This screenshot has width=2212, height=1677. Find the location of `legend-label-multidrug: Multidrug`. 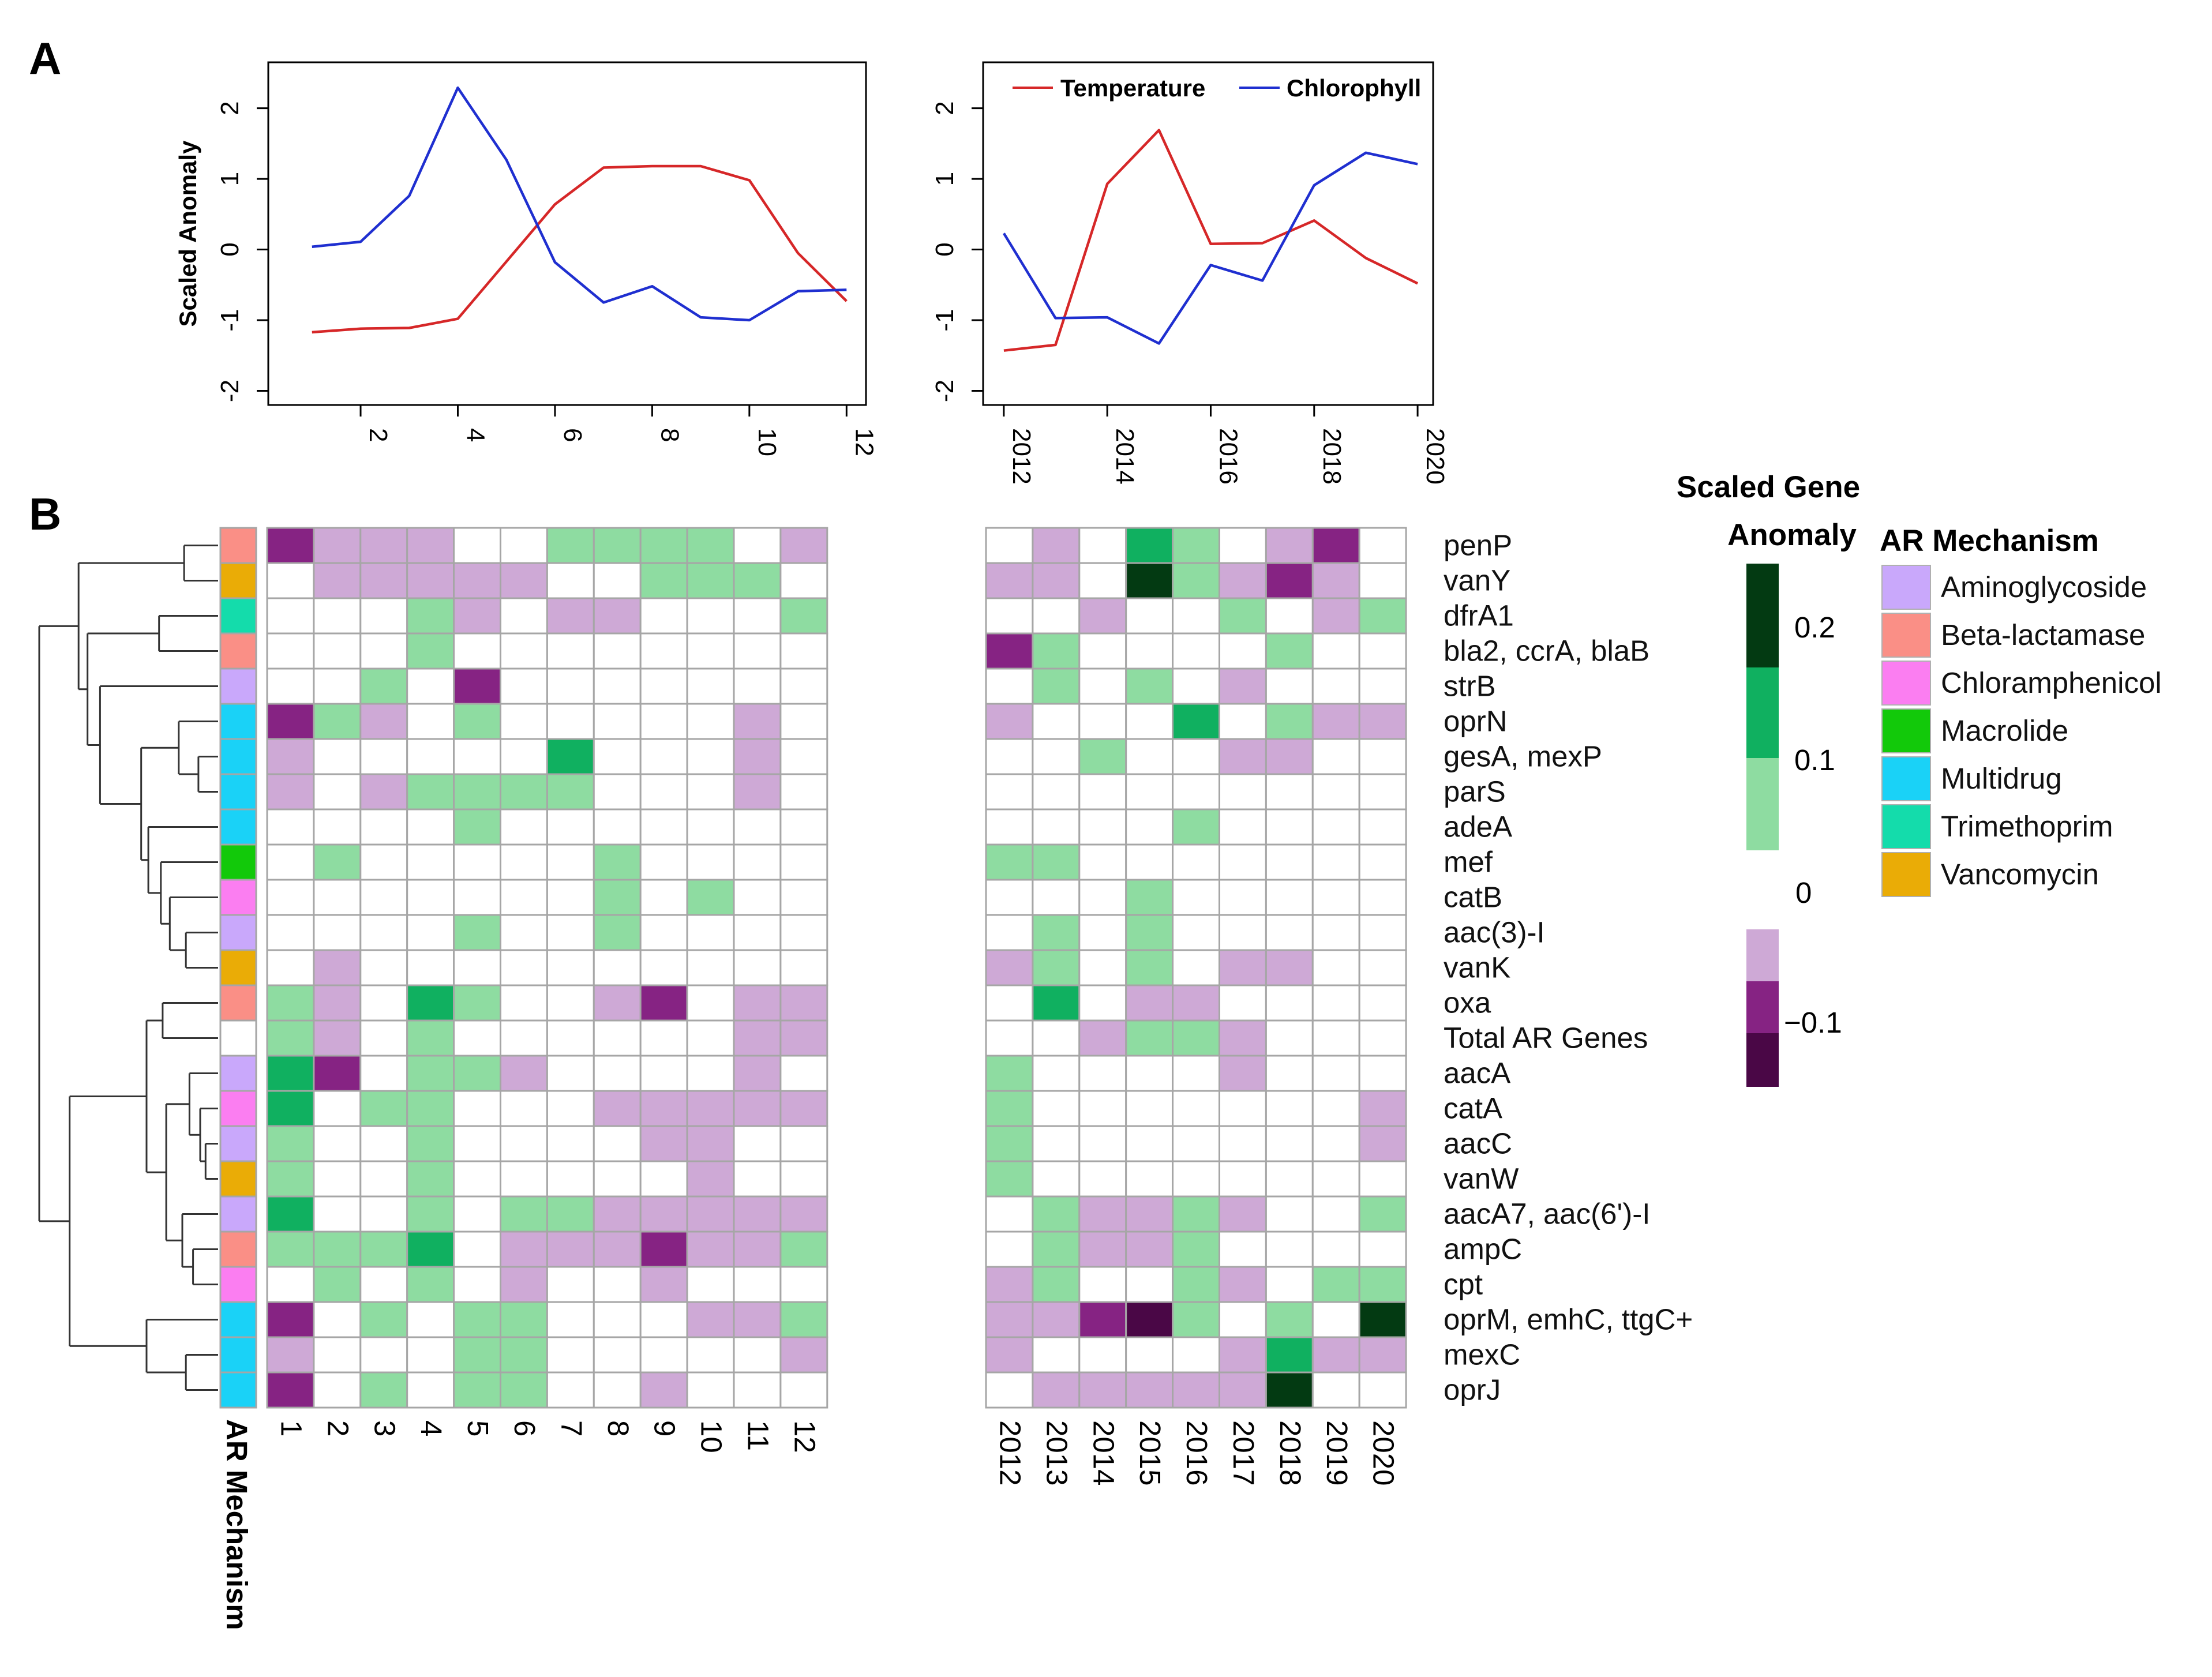

legend-label-multidrug: Multidrug is located at coordinates (2001, 778).